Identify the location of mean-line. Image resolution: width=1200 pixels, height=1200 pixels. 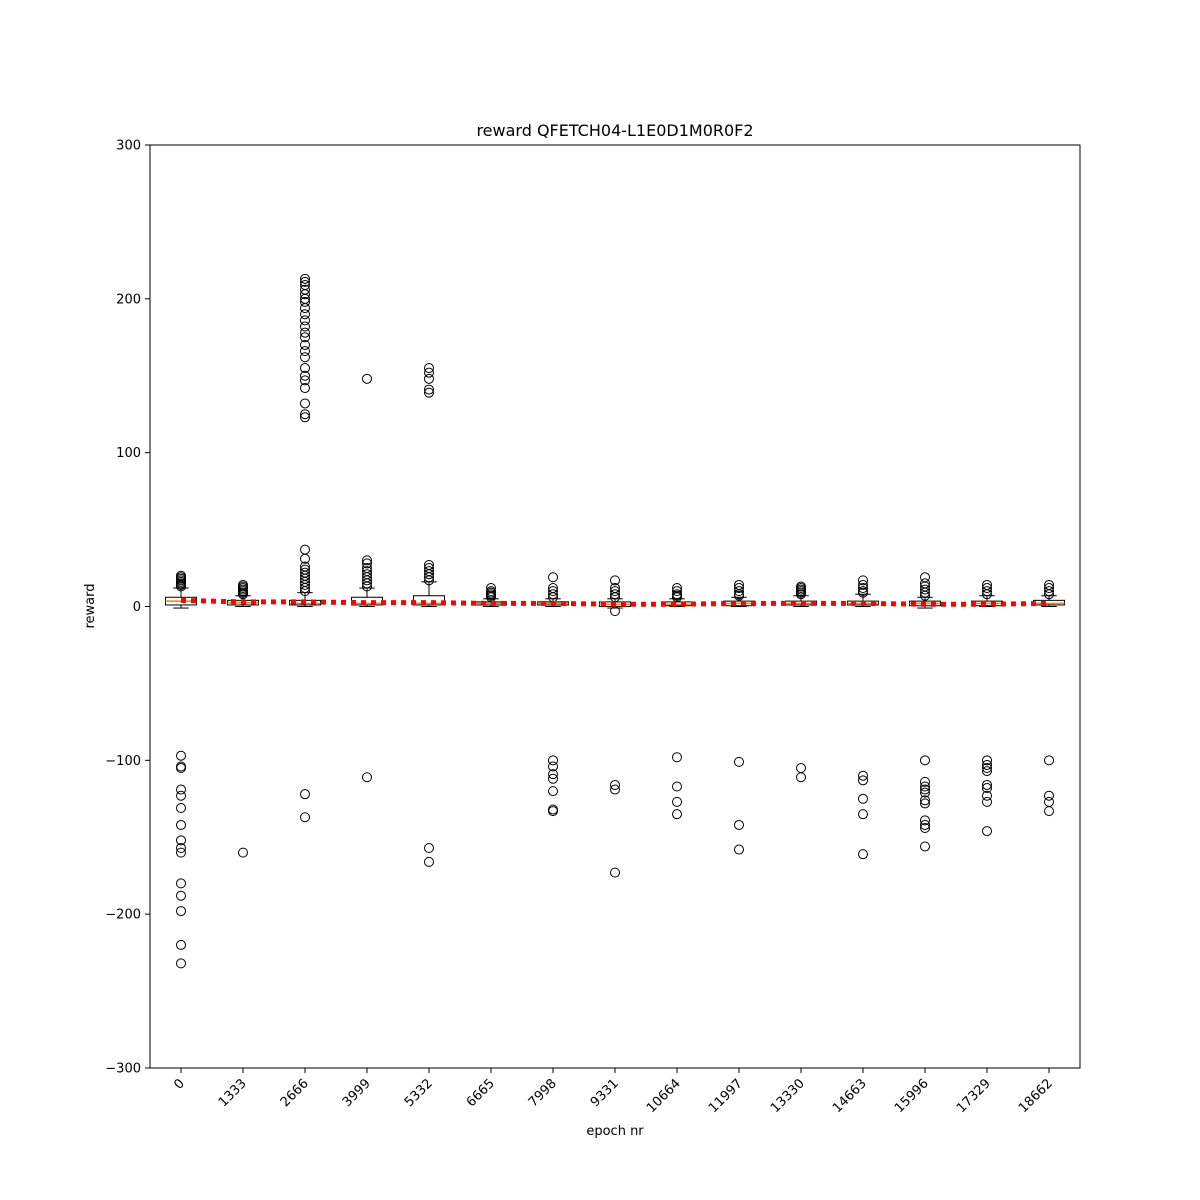
(615, 602).